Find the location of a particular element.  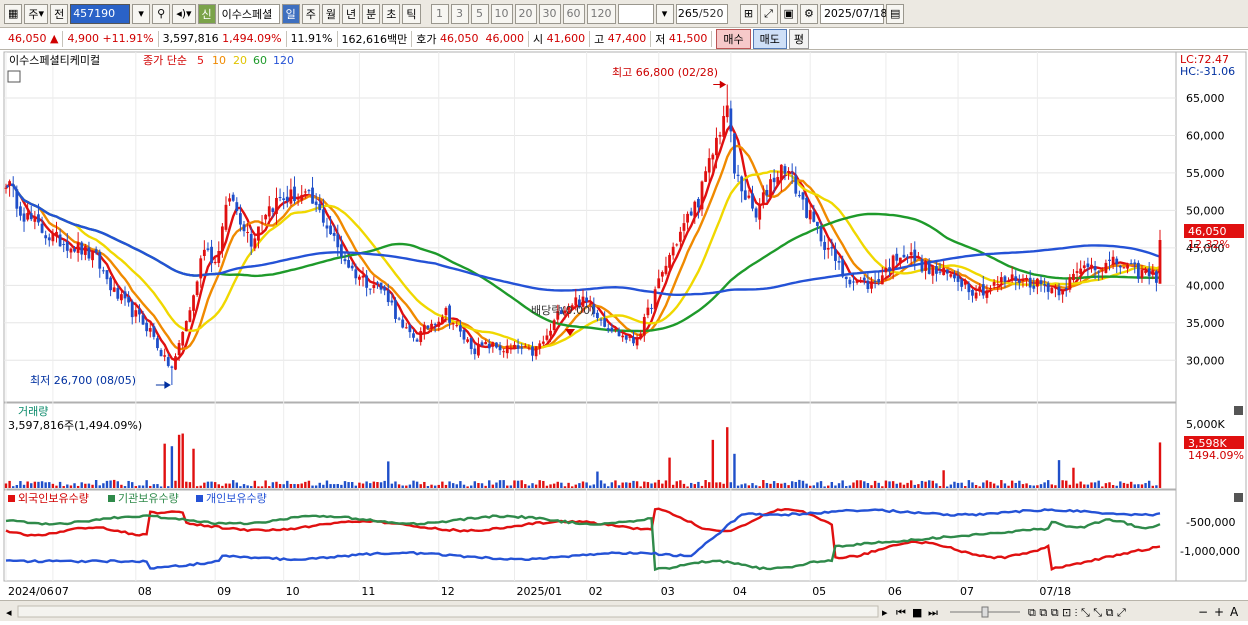

panel-table-icon is located at coordinates (14, 76).